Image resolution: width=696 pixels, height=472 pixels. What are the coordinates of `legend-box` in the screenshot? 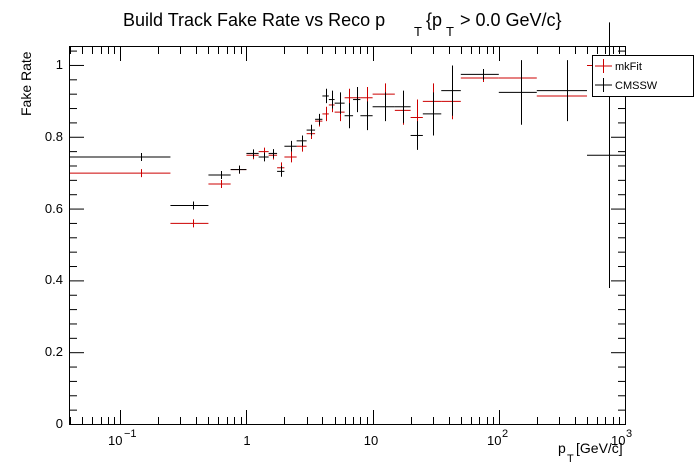 It's located at (643, 76).